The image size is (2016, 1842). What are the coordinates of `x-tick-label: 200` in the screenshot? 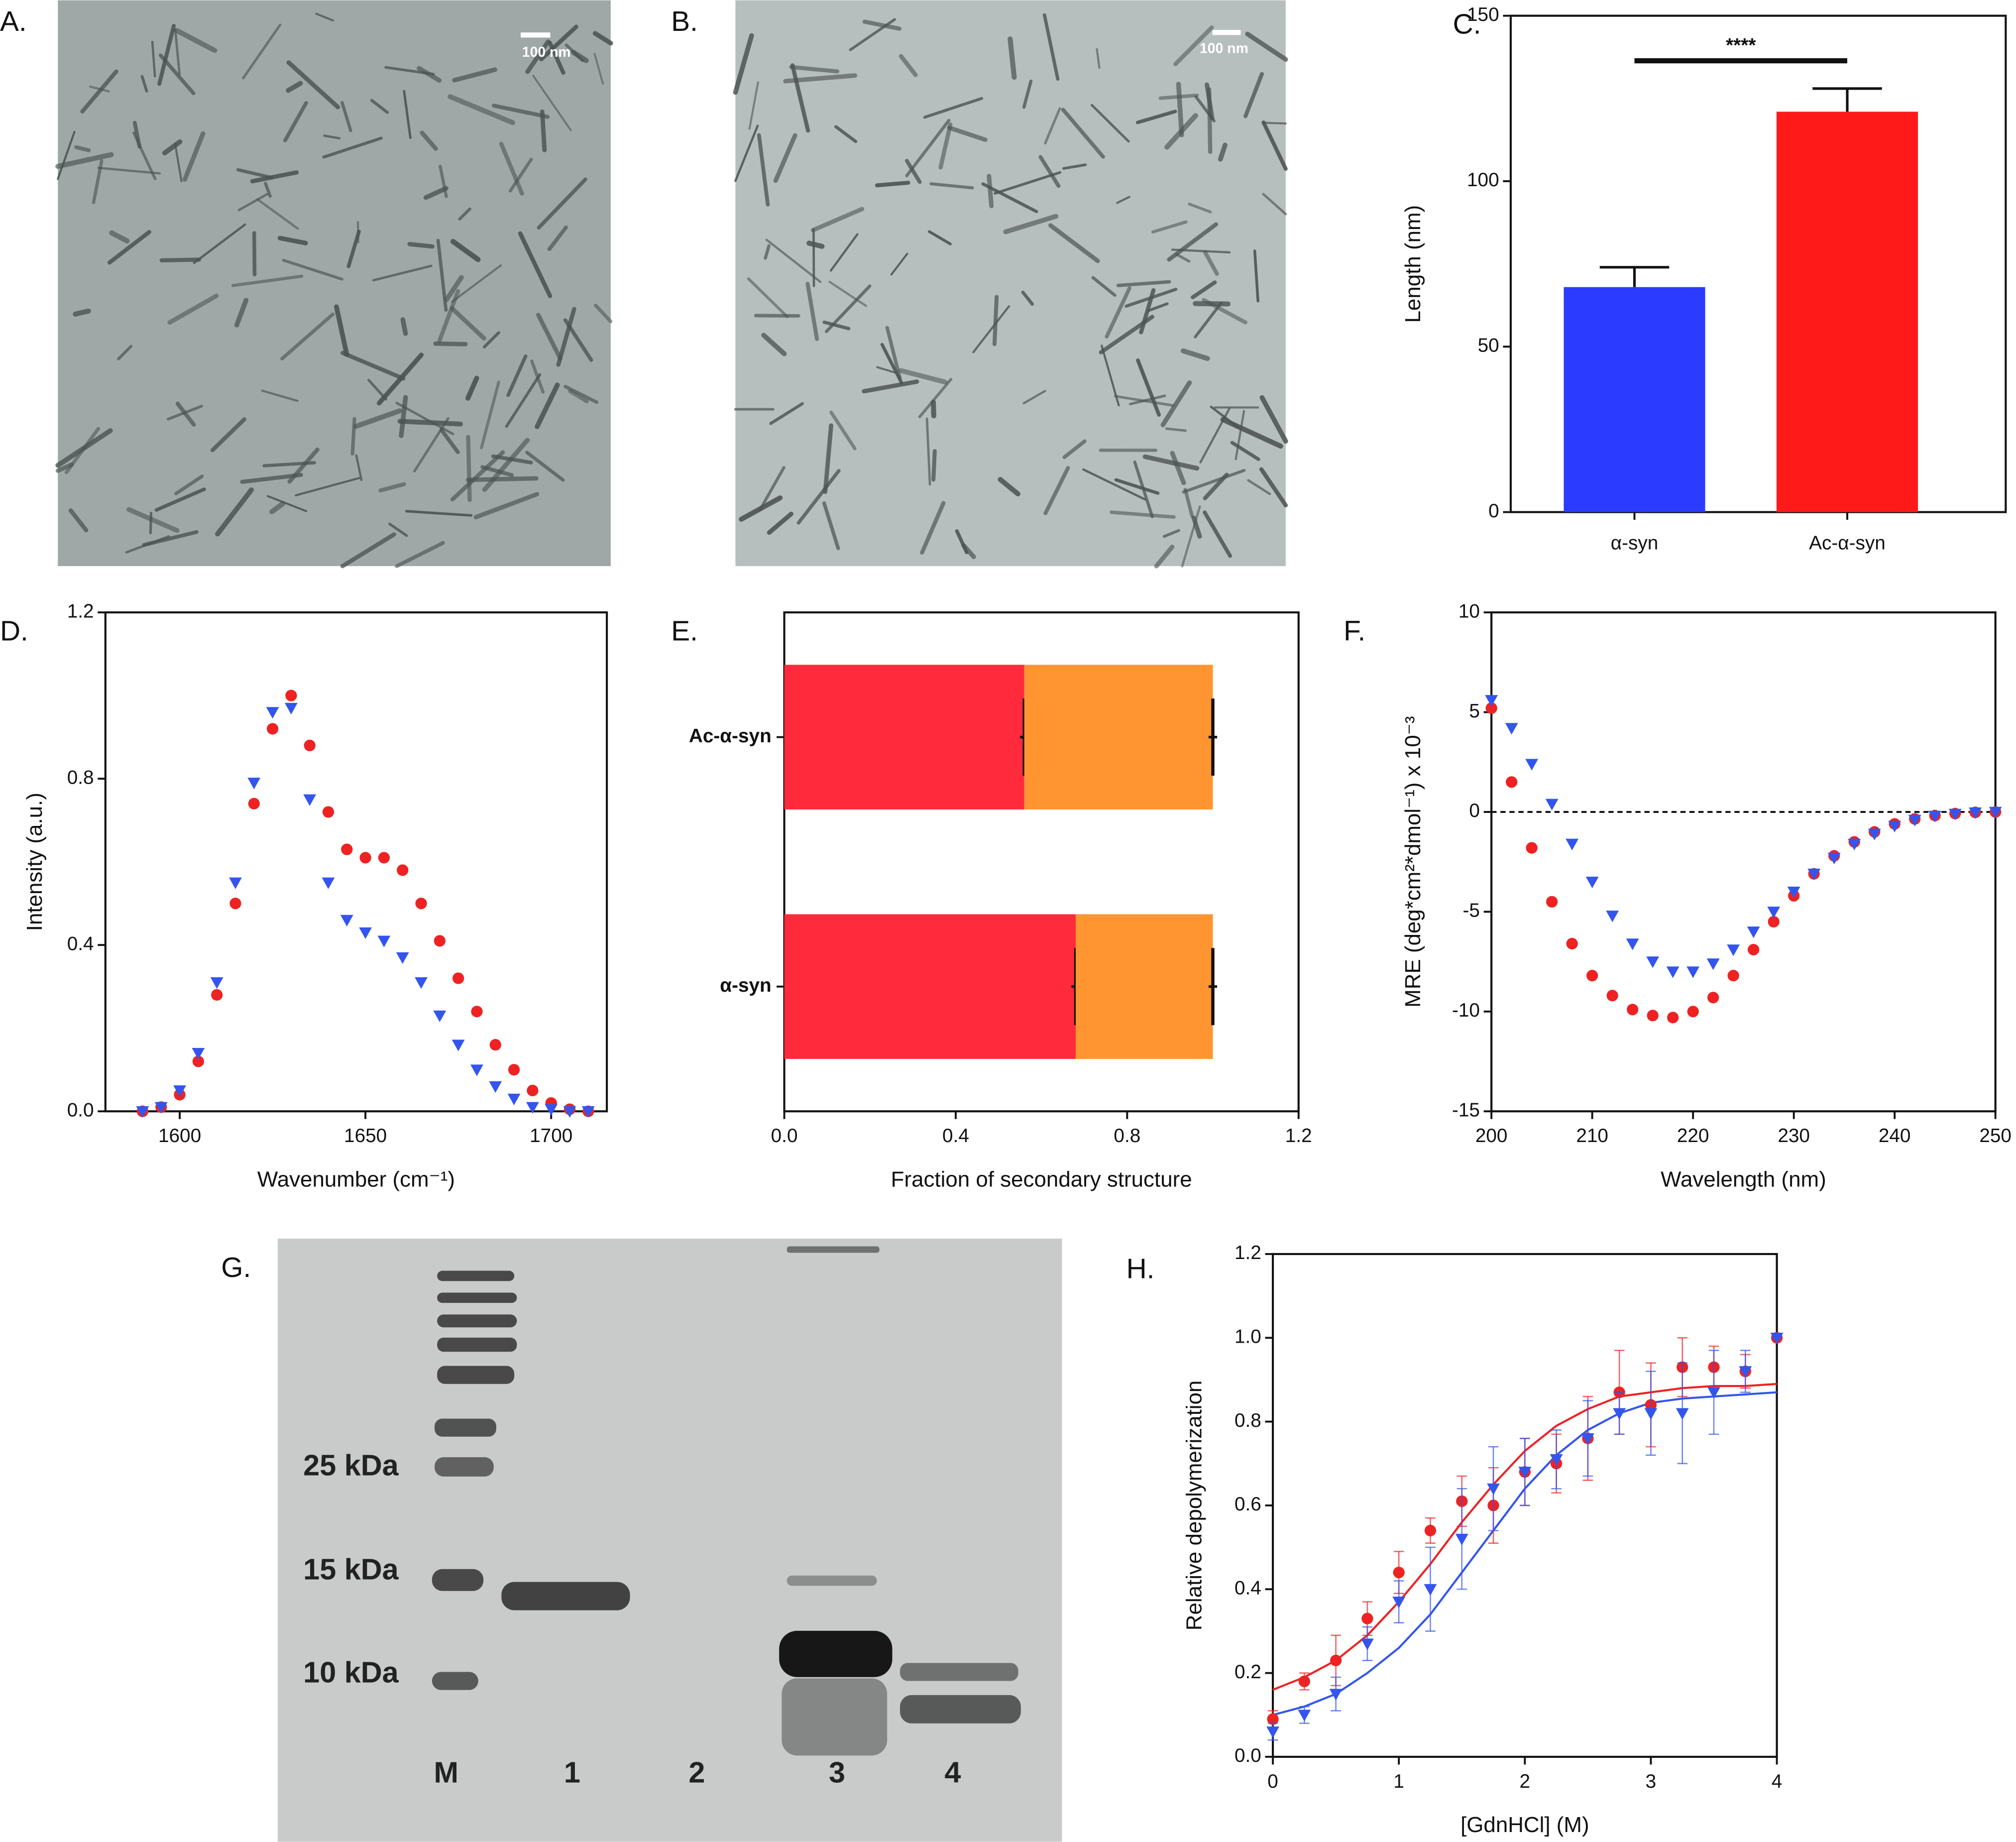 It's located at (1492, 1136).